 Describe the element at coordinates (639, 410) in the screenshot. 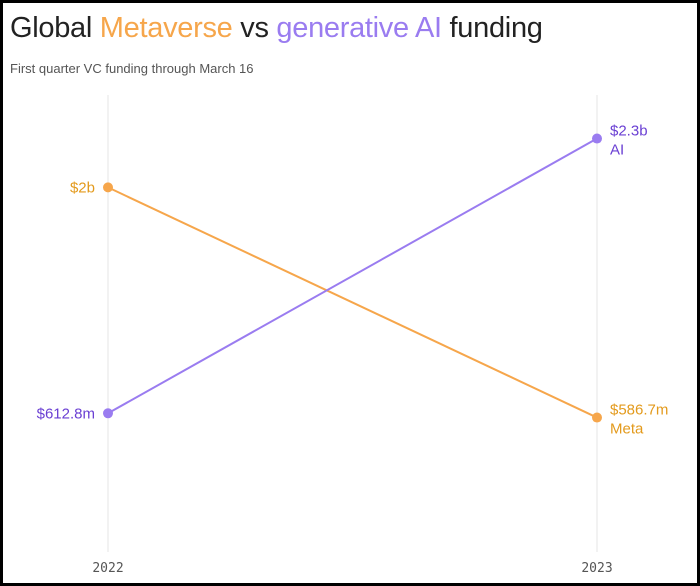

I see `data-label-meta-2023: $586.7m` at that location.